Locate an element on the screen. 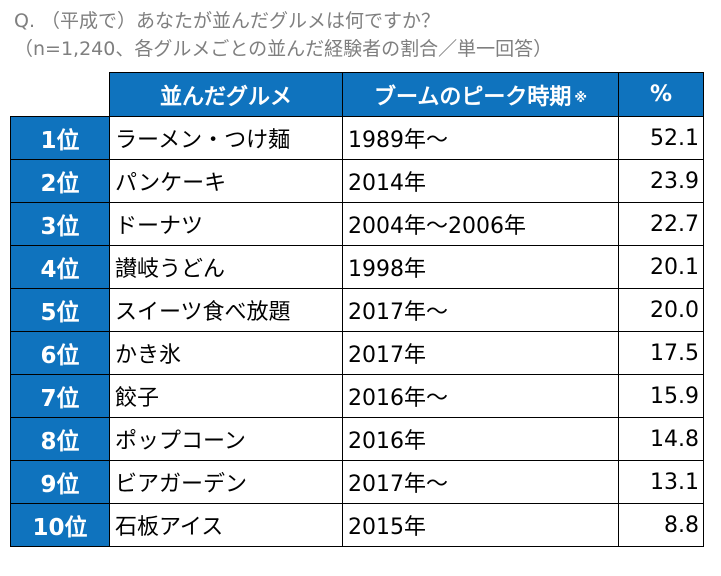 This screenshot has height=576, width=721. peak-cell: 2016年 is located at coordinates (480, 439).